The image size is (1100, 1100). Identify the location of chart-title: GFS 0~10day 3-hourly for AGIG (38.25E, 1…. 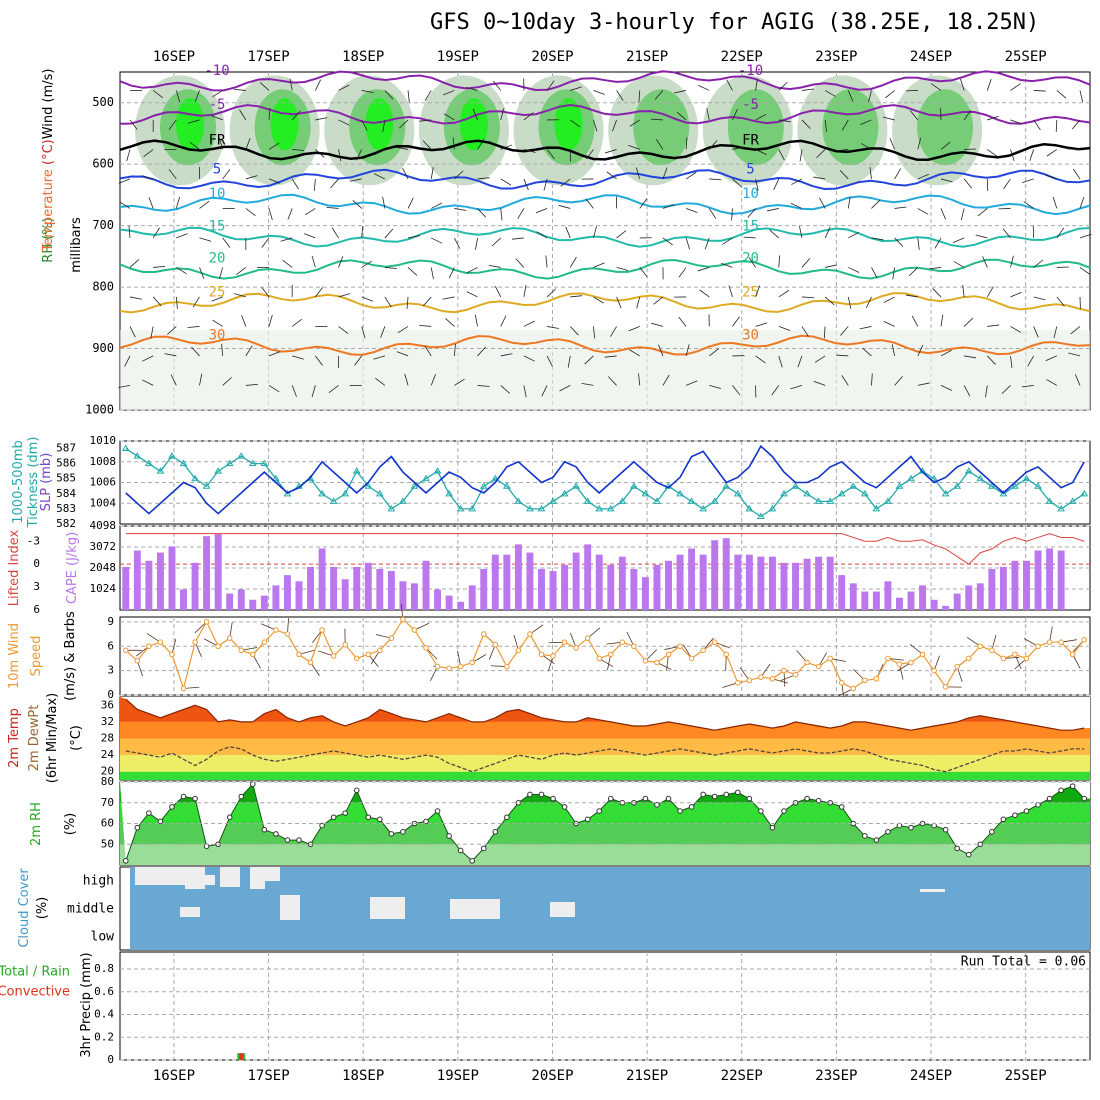
(735, 22).